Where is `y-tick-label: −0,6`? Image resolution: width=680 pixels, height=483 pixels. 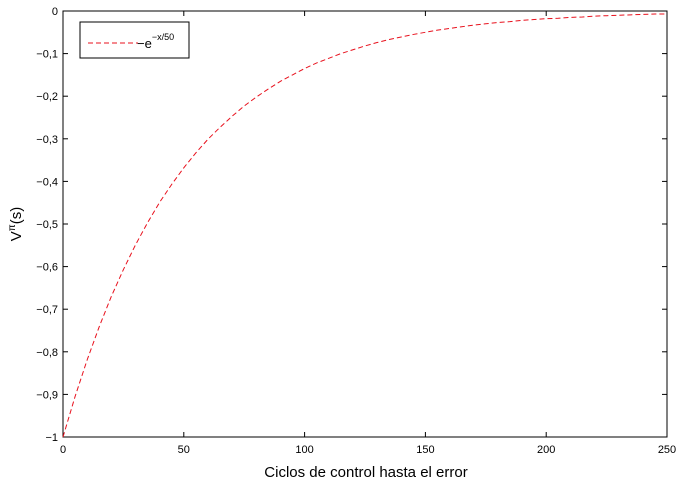 y-tick-label: −0,6 is located at coordinates (47, 268).